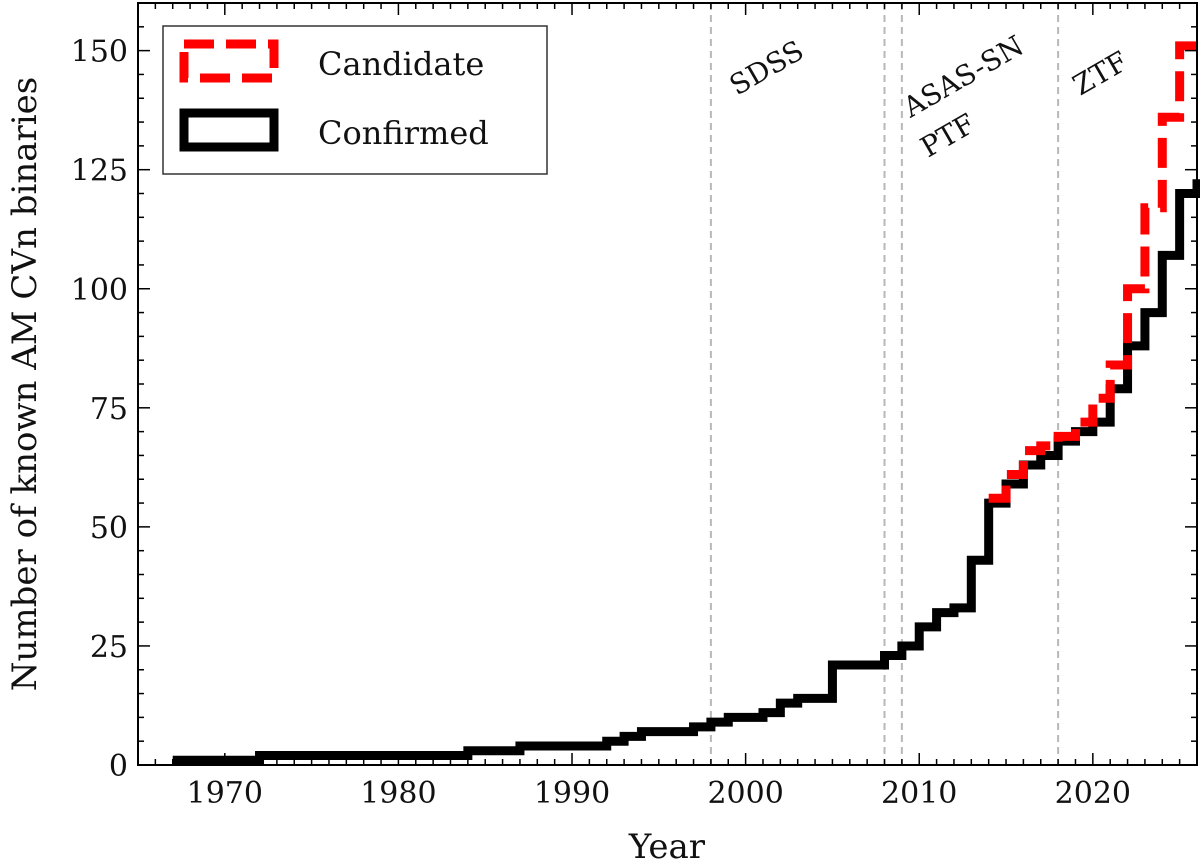 The image size is (1200, 864). What do you see at coordinates (919, 793) in the screenshot?
I see `x-tick-label: 2010` at bounding box center [919, 793].